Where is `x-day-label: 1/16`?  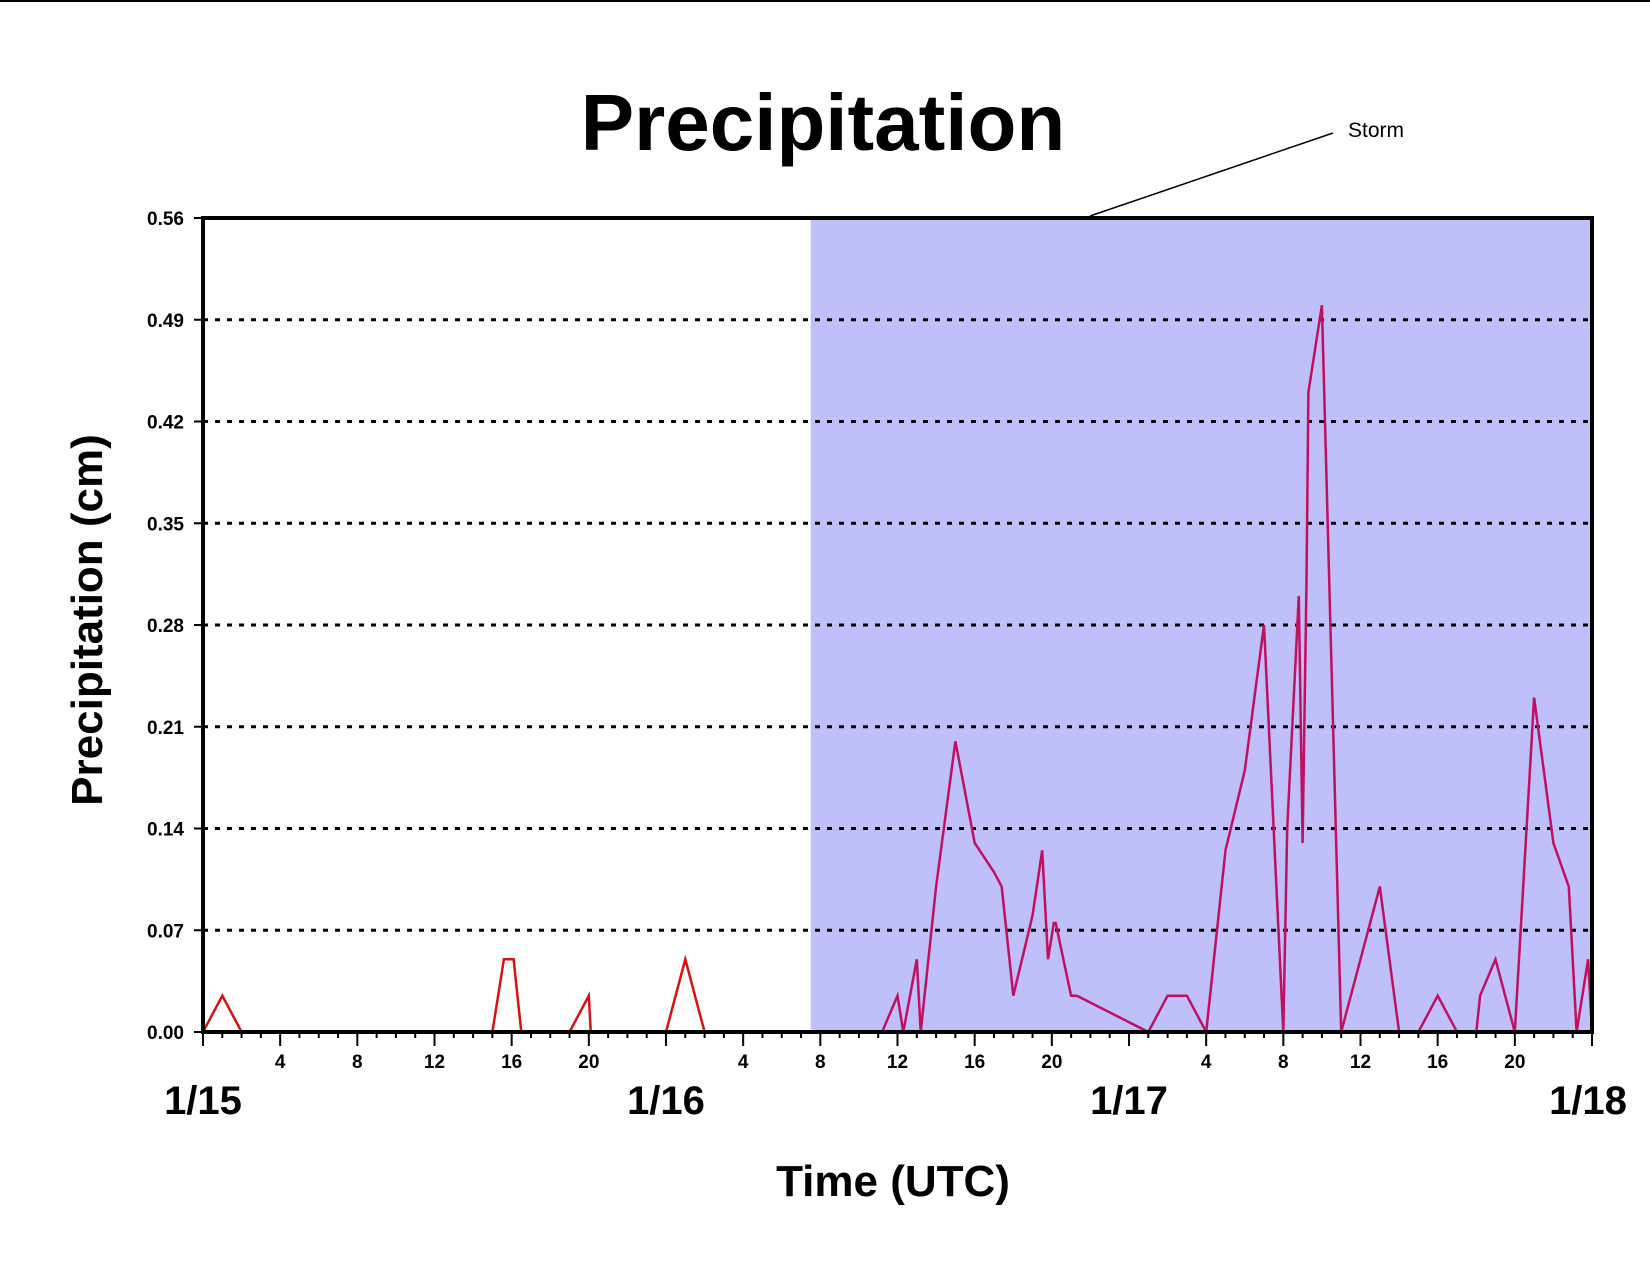
x-day-label: 1/16 is located at coordinates (666, 1101).